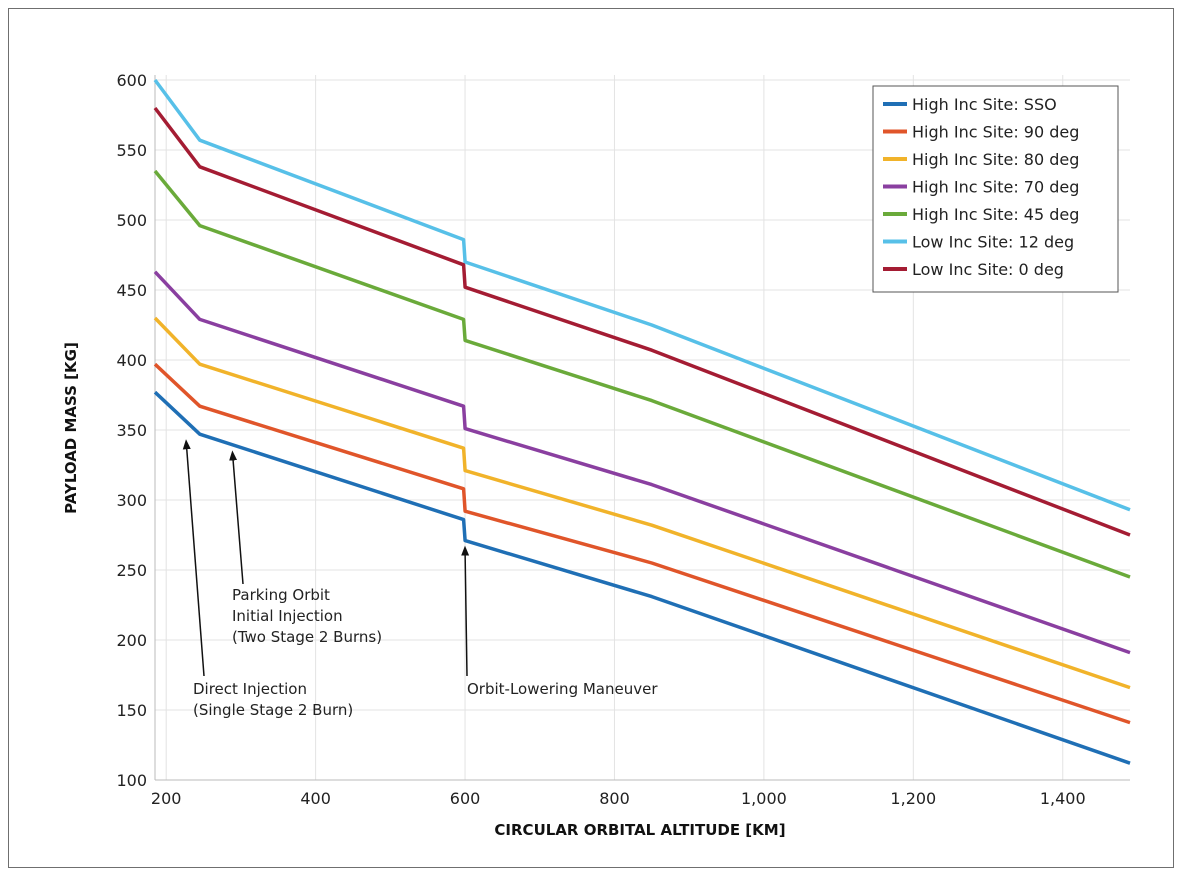  I want to click on y-tick-label: 550, so click(131, 150).